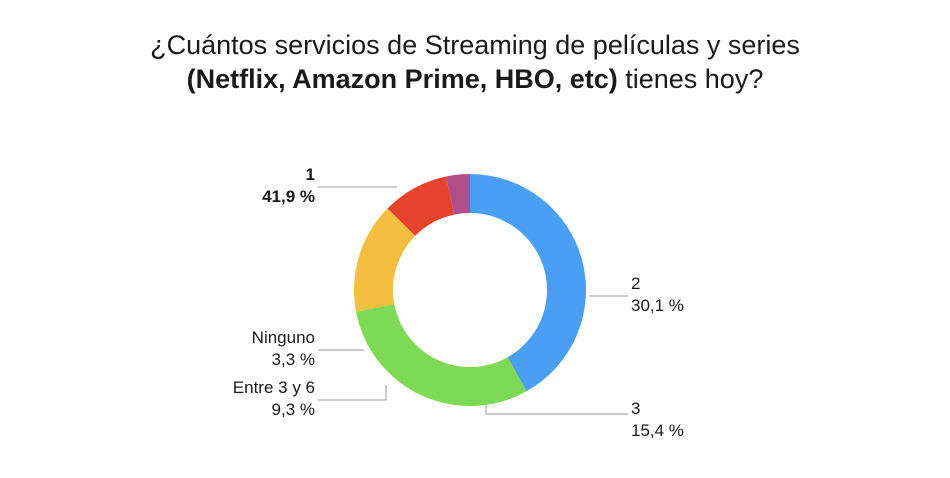  What do you see at coordinates (293, 409) in the screenshot?
I see `slice-value-entre-3-y-6: 9,3 %` at bounding box center [293, 409].